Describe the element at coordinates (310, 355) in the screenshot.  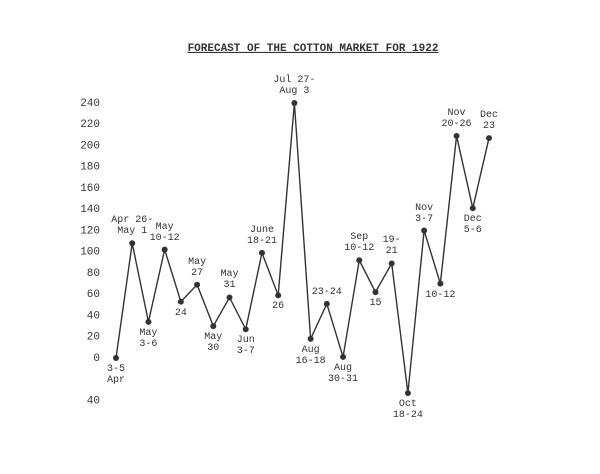
I see `point-label: Aug 16-18` at that location.